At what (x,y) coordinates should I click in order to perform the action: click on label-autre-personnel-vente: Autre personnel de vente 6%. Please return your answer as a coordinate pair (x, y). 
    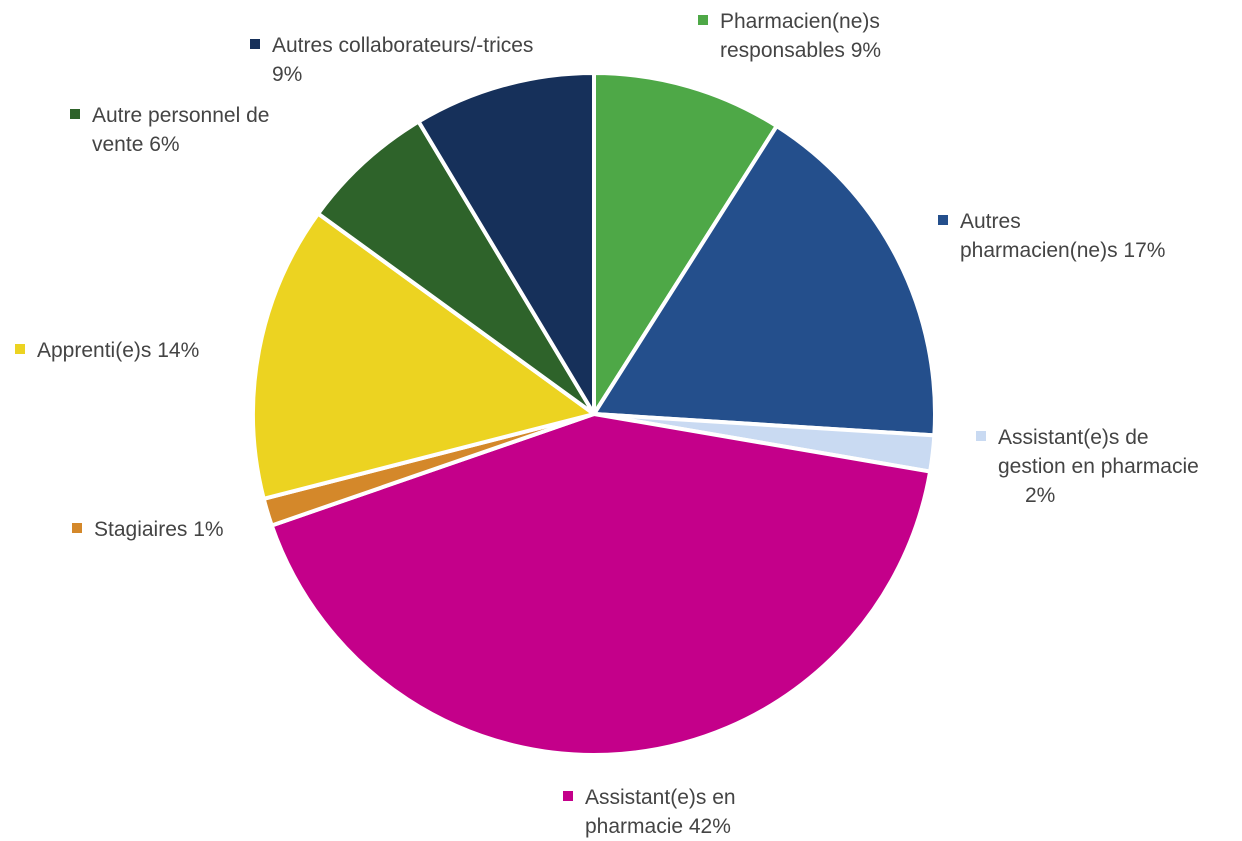
    Looking at the image, I should click on (169, 130).